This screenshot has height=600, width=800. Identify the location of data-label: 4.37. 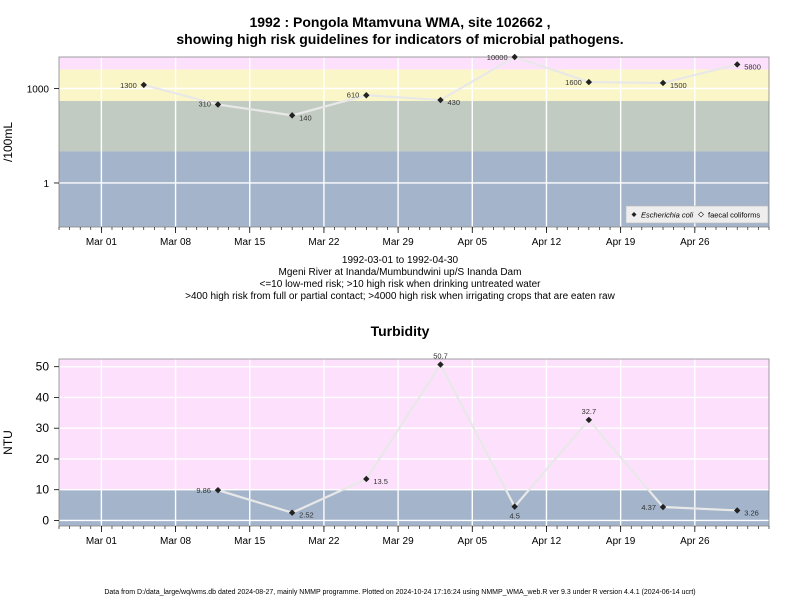
(648, 507).